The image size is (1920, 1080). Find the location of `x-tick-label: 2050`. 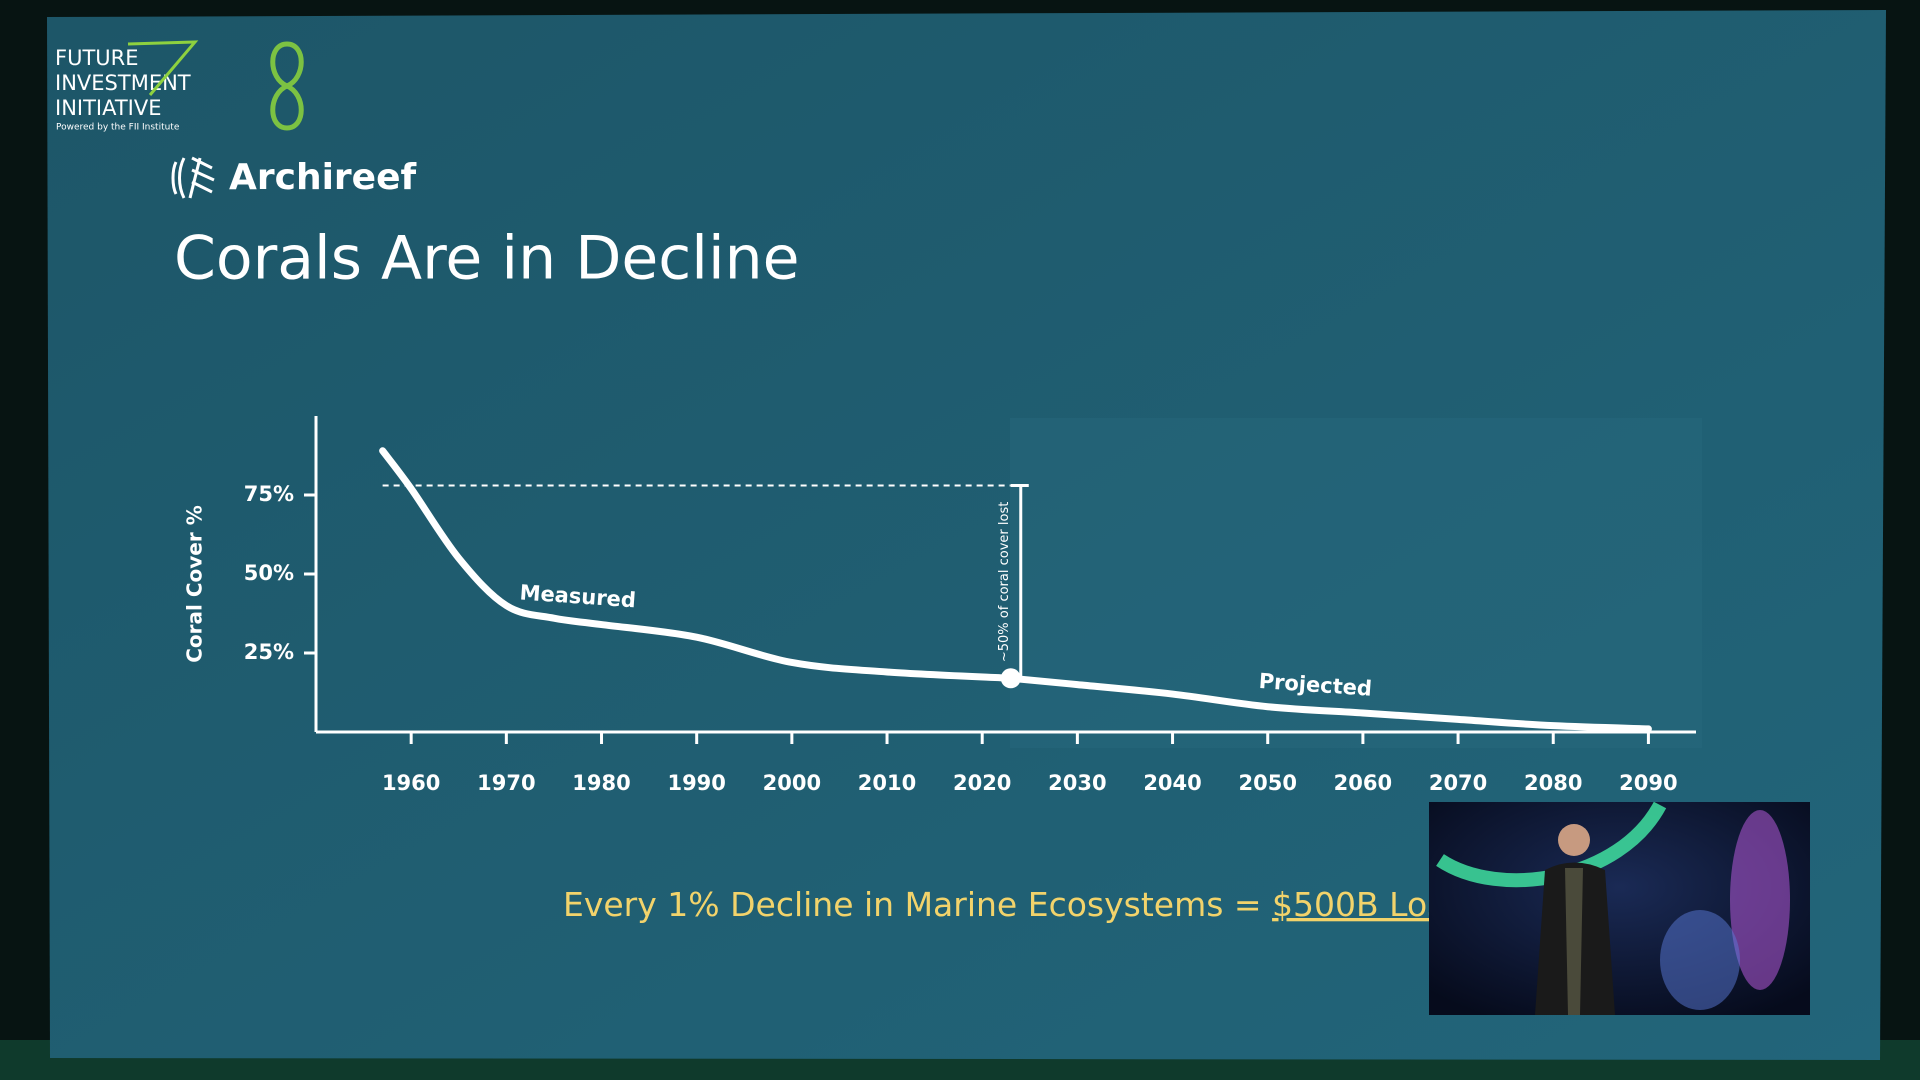

x-tick-label: 2050 is located at coordinates (1267, 783).